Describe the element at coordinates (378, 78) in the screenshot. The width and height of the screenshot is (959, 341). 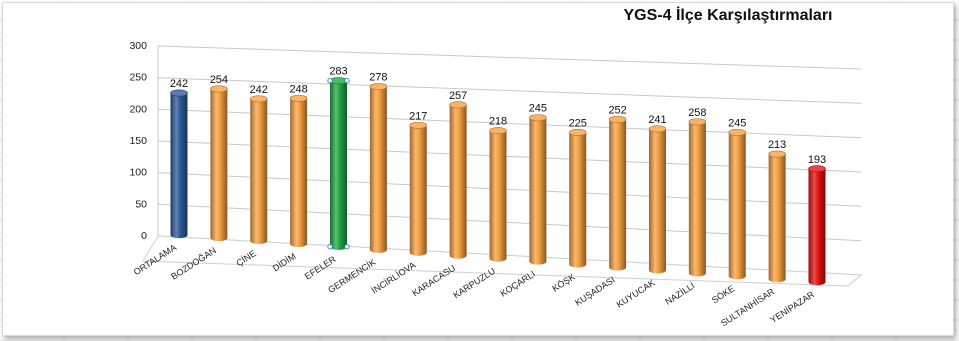
I see `data-label: 278` at that location.